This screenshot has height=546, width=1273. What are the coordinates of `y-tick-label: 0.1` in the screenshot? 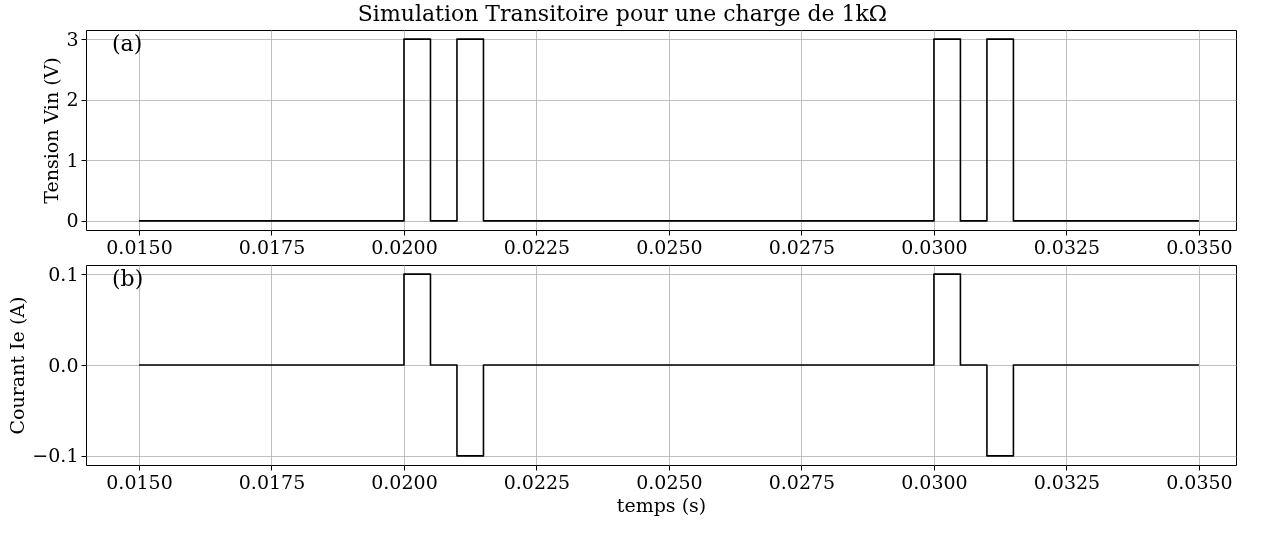 It's located at (63, 273).